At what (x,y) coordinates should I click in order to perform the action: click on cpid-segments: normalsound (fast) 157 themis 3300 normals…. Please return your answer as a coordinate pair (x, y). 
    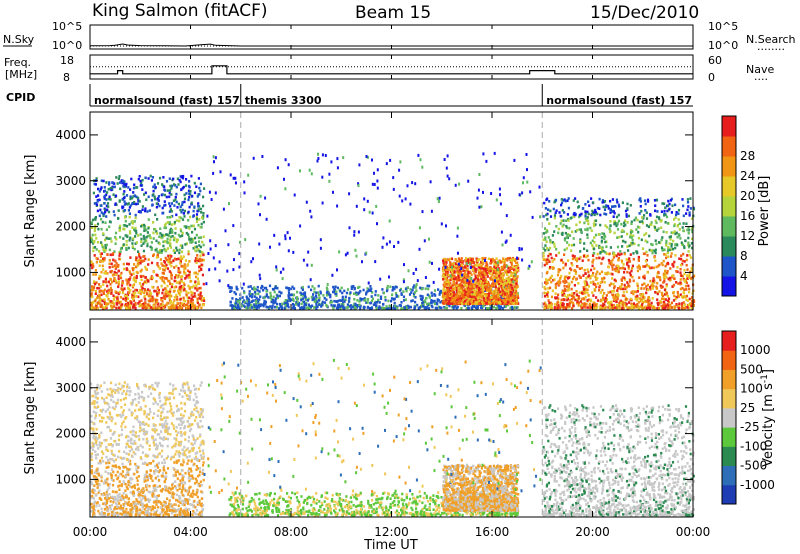
    Looking at the image, I should click on (390, 95).